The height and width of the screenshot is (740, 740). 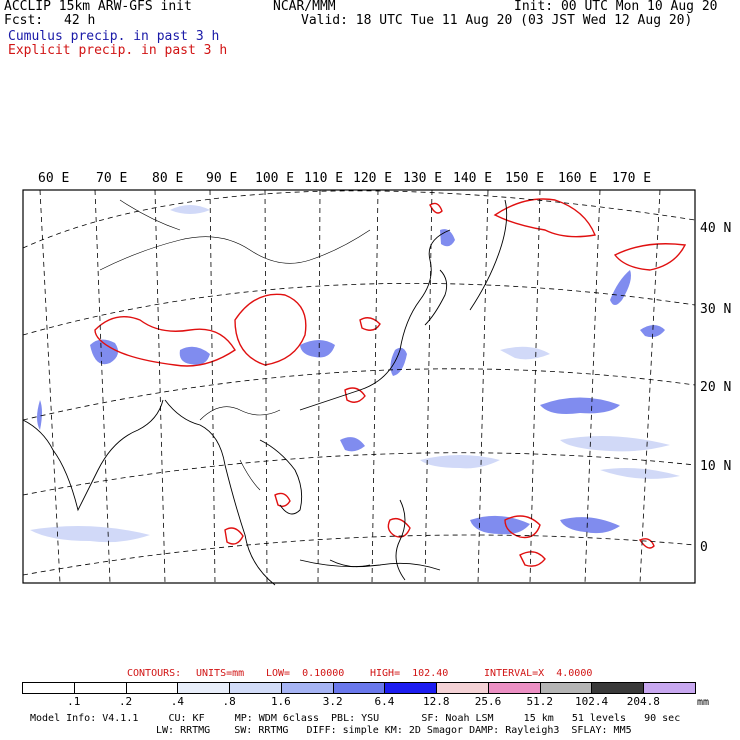 What do you see at coordinates (24, 20) in the screenshot?
I see `forecast-label: Fcst:` at bounding box center [24, 20].